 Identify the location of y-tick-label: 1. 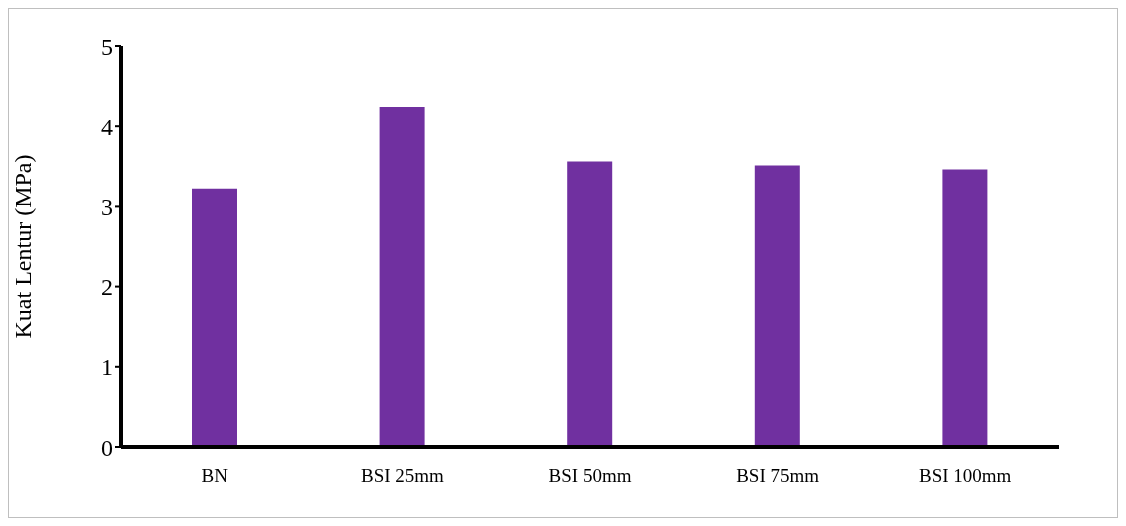
(107, 367).